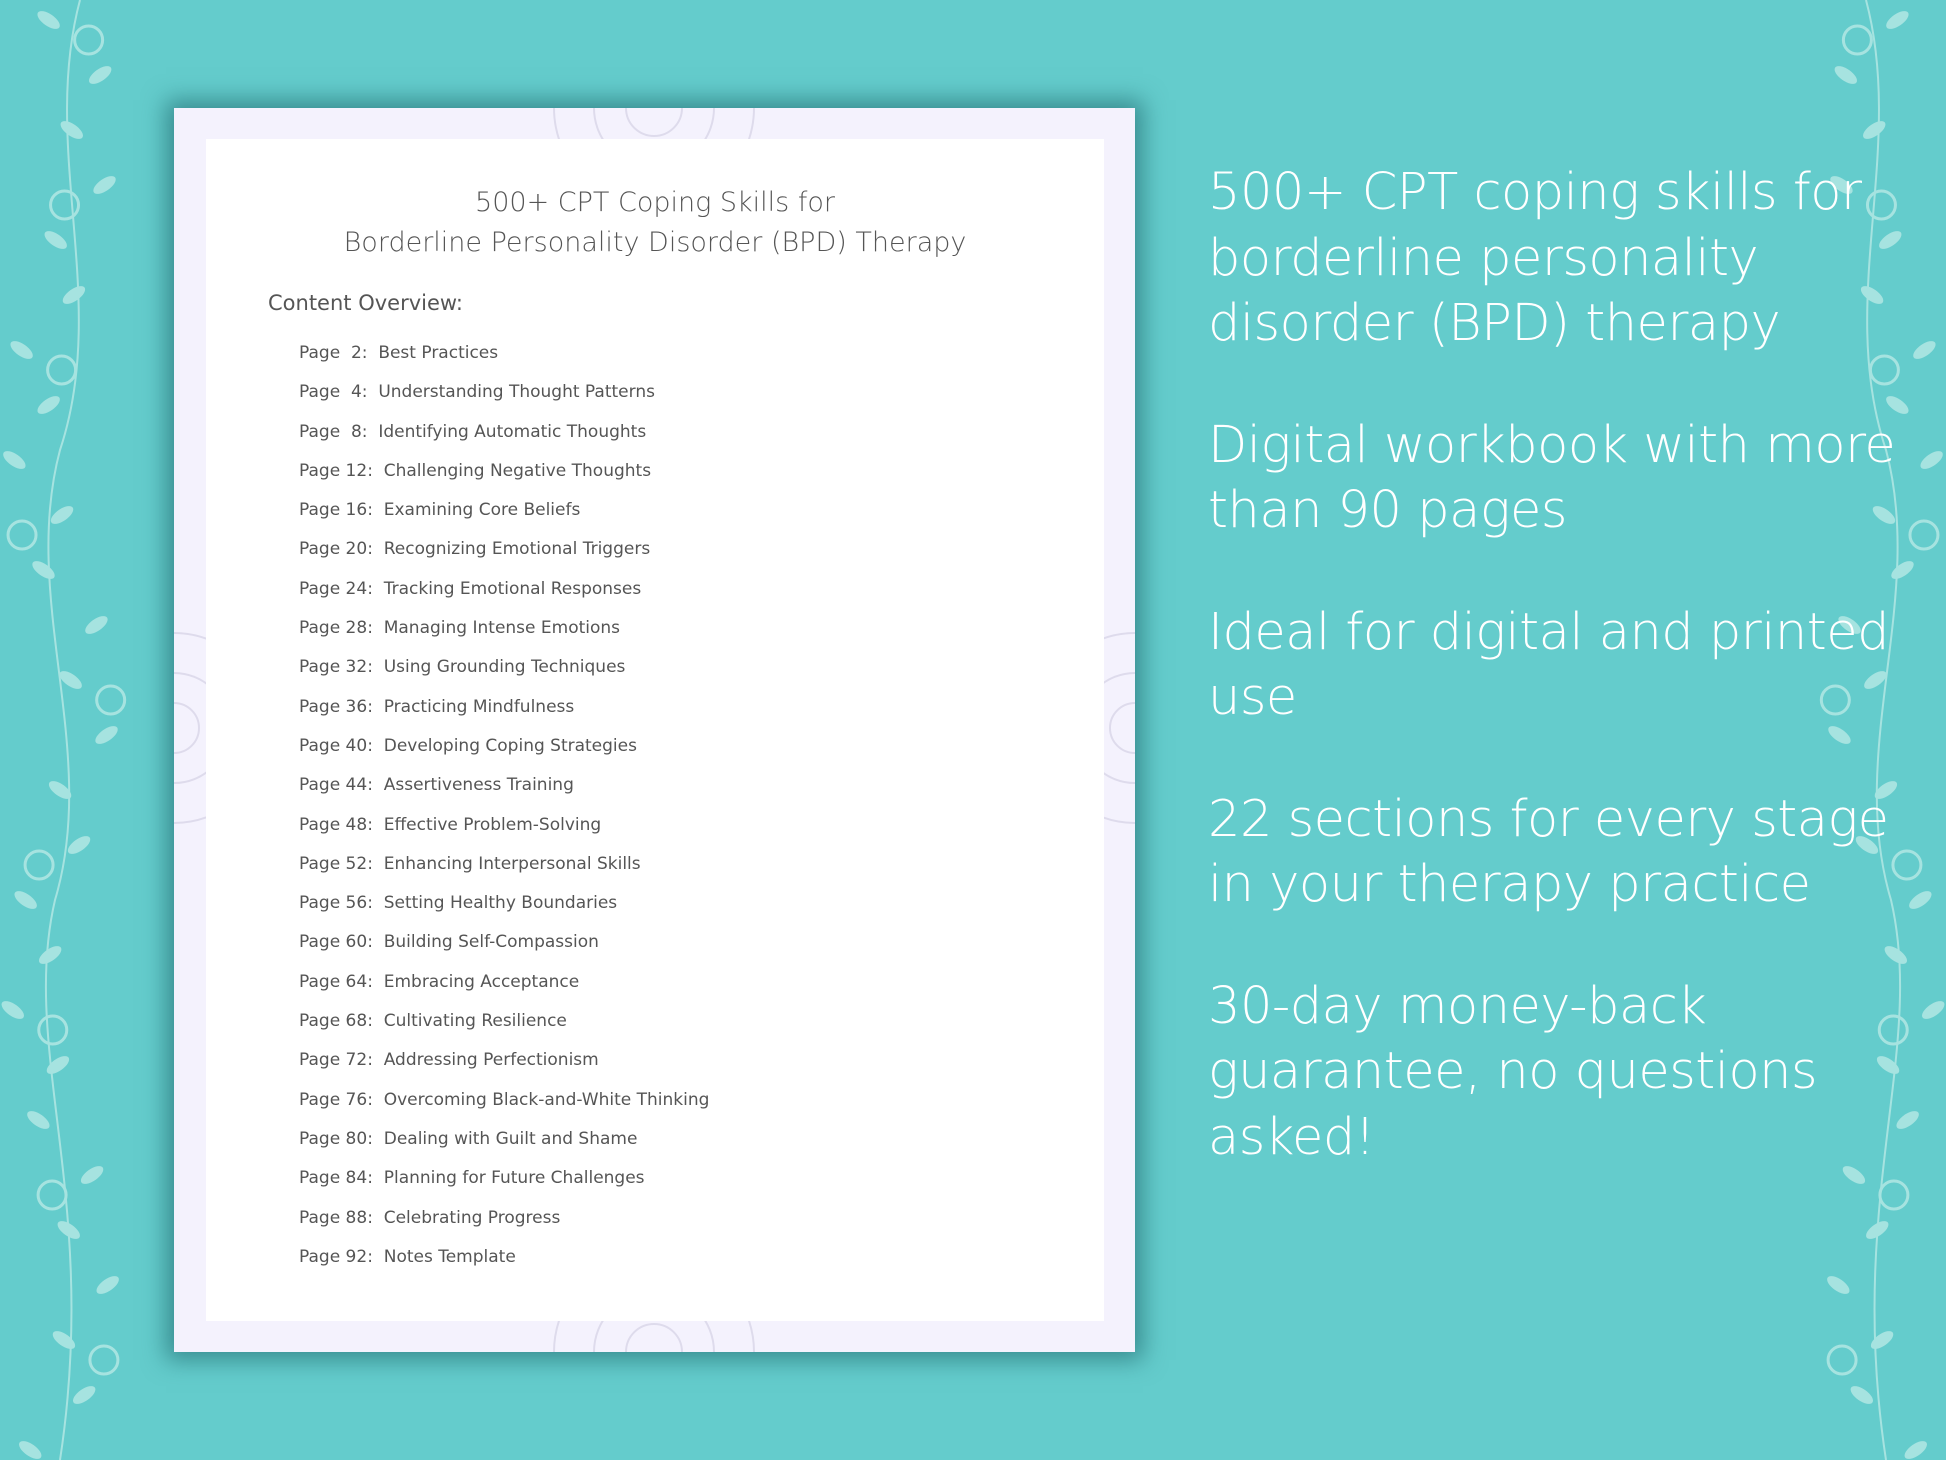 This screenshot has height=1460, width=1946. Describe the element at coordinates (462, 667) in the screenshot. I see `toc-item: Page 32: Using Grounding Techniques` at that location.